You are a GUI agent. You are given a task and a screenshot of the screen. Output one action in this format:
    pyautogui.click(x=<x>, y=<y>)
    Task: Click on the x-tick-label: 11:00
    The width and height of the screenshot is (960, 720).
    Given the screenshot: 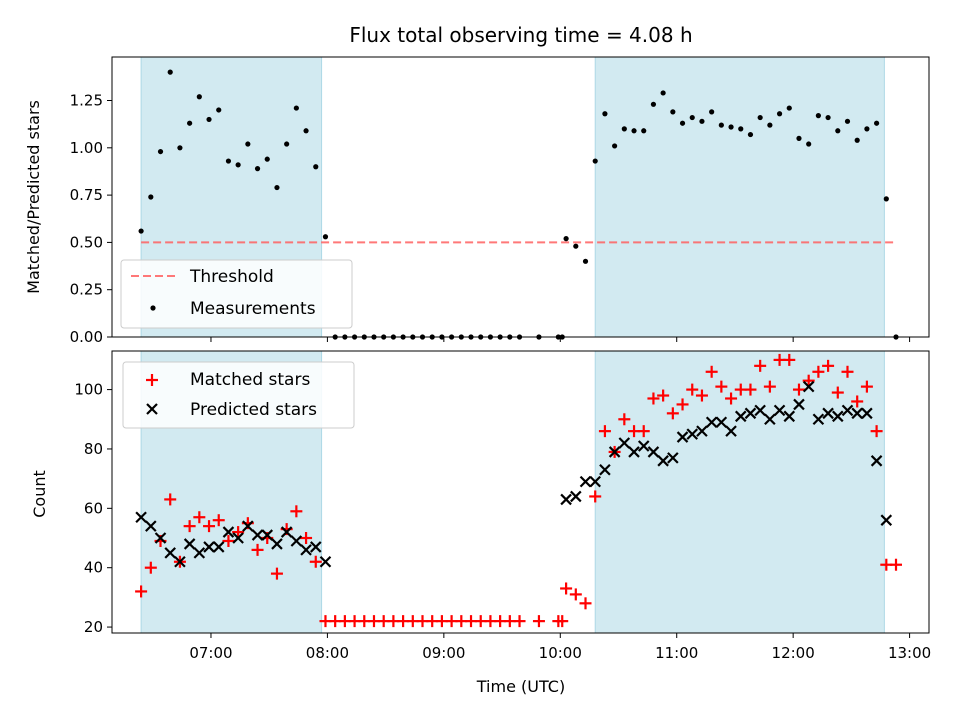 What is the action you would take?
    pyautogui.click(x=676, y=653)
    